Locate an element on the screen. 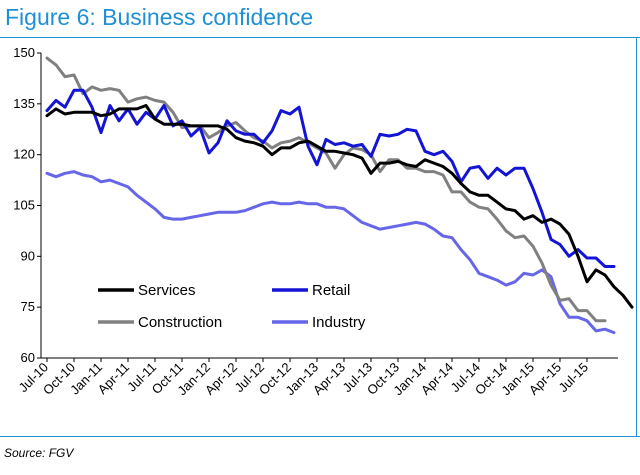 This screenshot has height=475, width=640. y-tick-label: 60 is located at coordinates (28, 357).